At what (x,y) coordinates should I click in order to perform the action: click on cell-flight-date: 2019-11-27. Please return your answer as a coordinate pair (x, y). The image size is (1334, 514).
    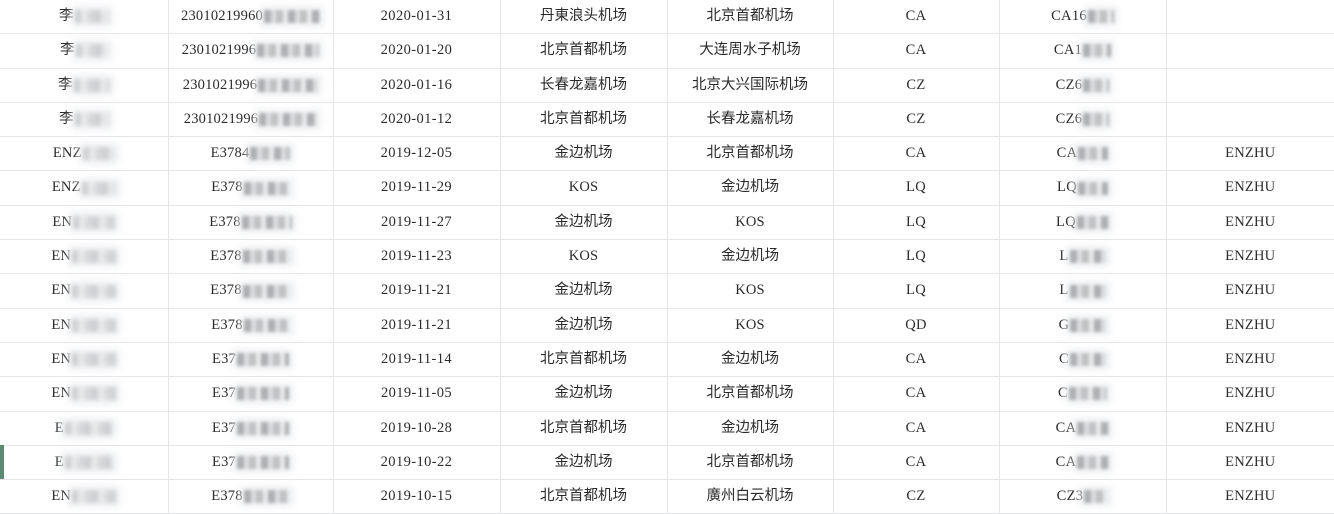
    Looking at the image, I should click on (417, 223).